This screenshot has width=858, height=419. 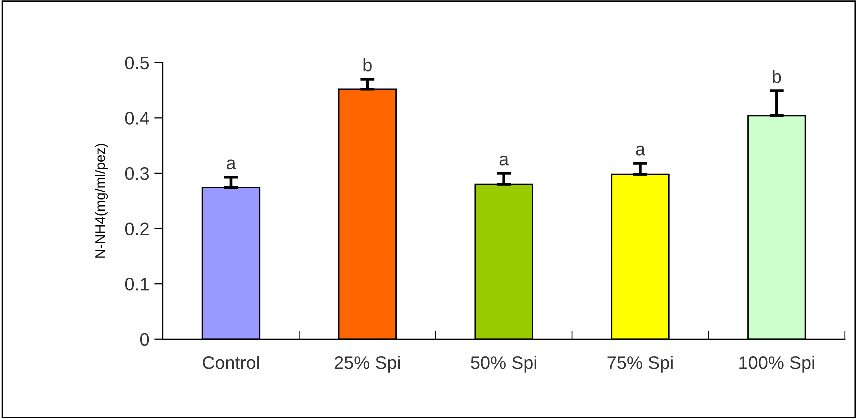 I want to click on x-tick-label: Control, so click(x=231, y=363).